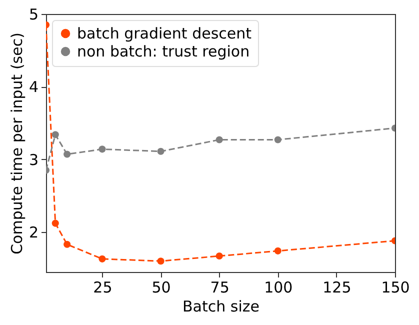 This screenshot has height=325, width=419. I want to click on x-tick-label: 25, so click(102, 287).